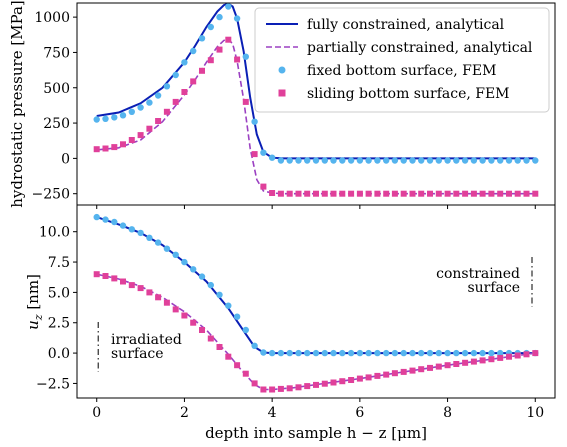  I want to click on legend-sliding-bottom-swatch, so click(282, 93).